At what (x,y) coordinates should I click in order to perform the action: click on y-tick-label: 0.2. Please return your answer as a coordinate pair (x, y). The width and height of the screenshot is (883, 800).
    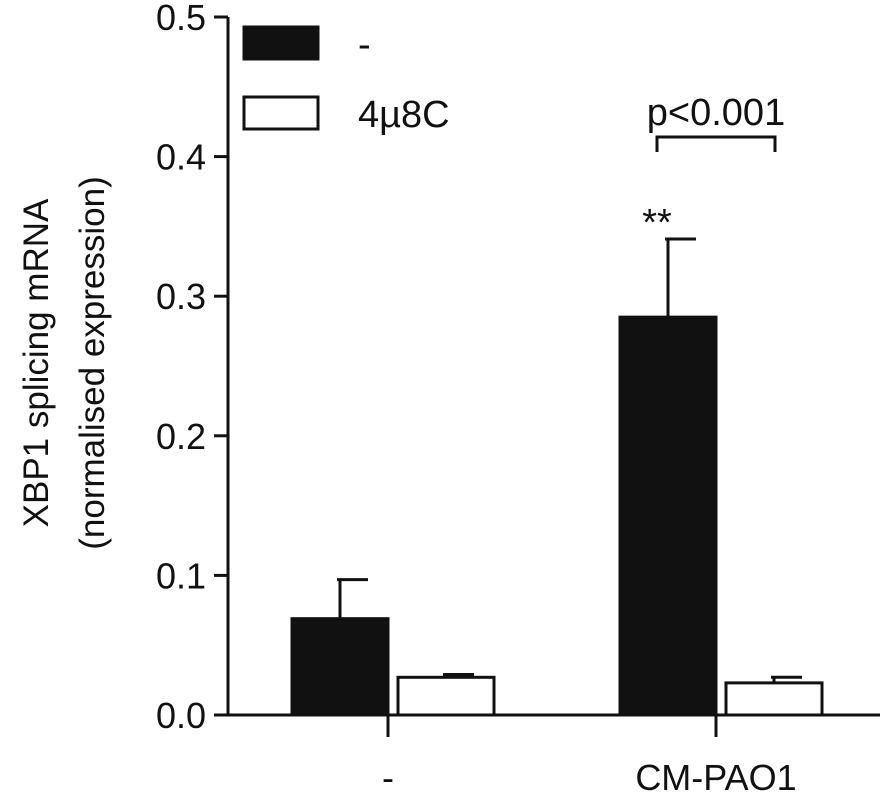
    Looking at the image, I should click on (181, 436).